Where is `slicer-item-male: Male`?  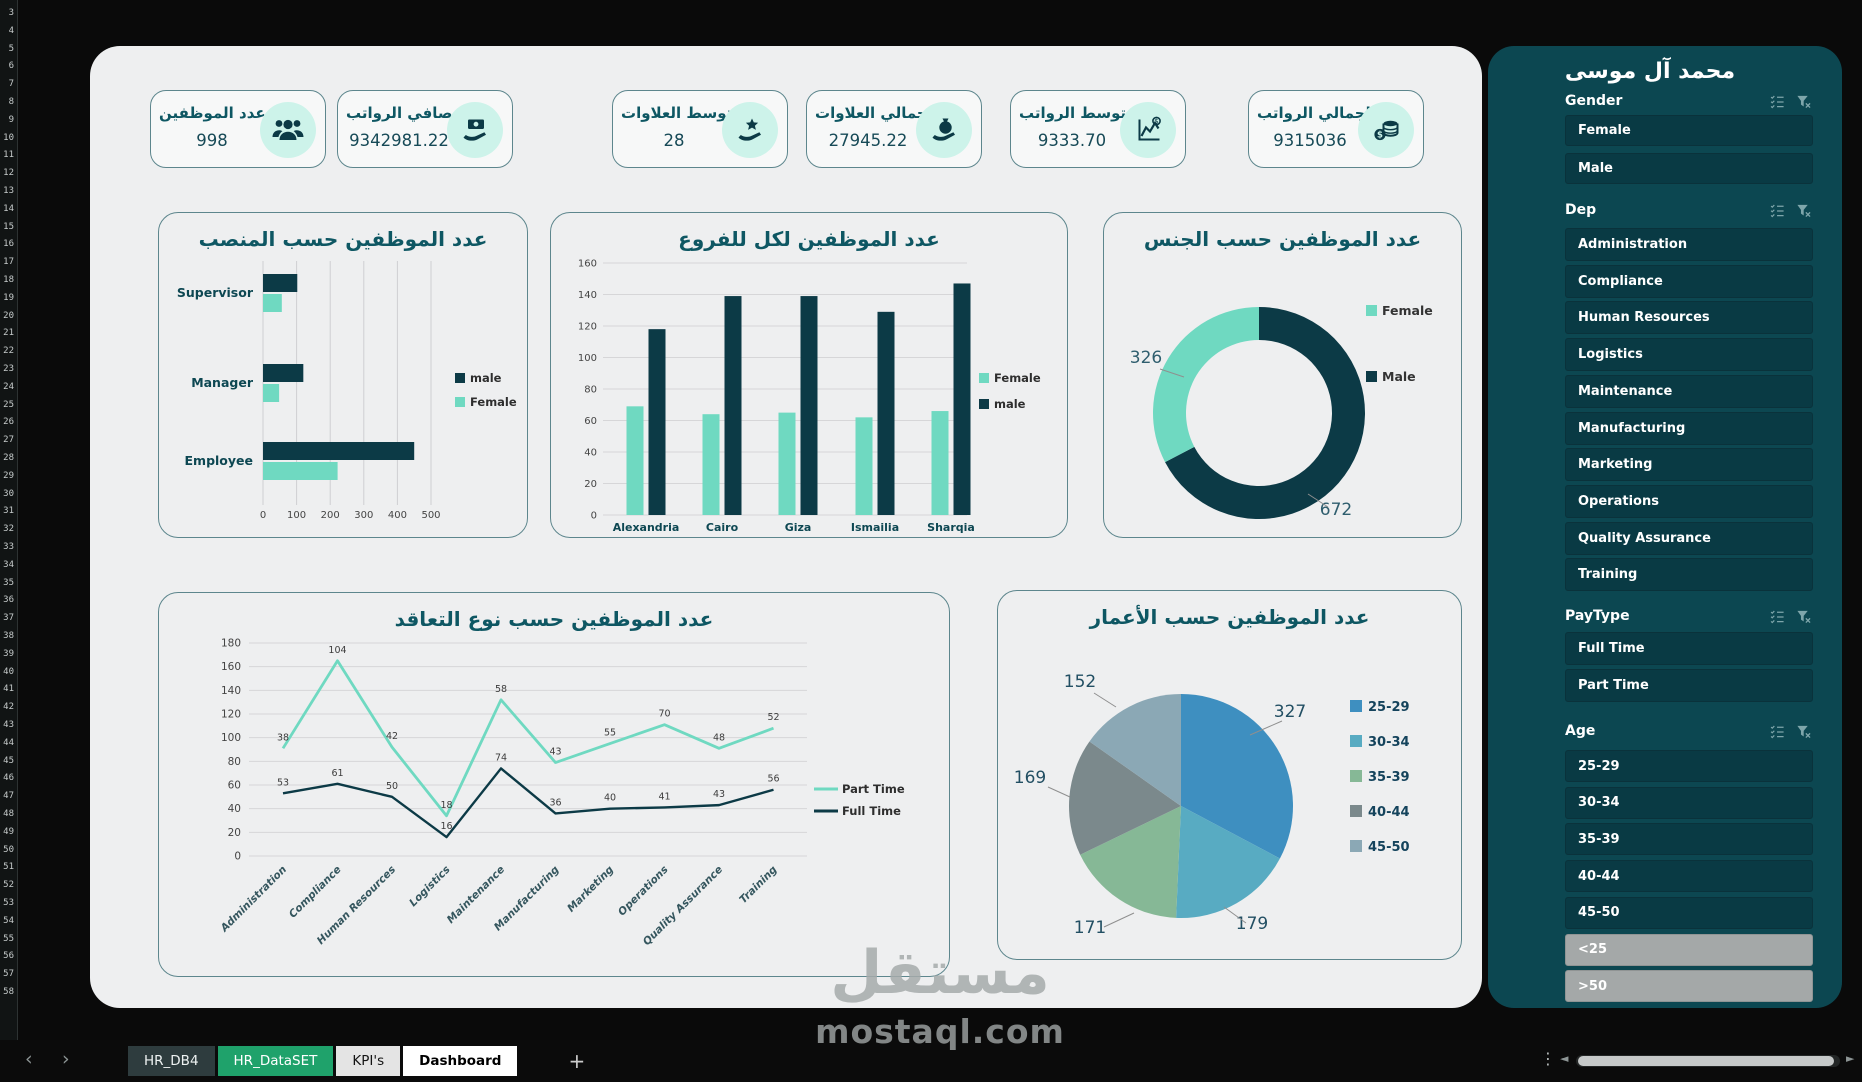 slicer-item-male: Male is located at coordinates (1689, 168).